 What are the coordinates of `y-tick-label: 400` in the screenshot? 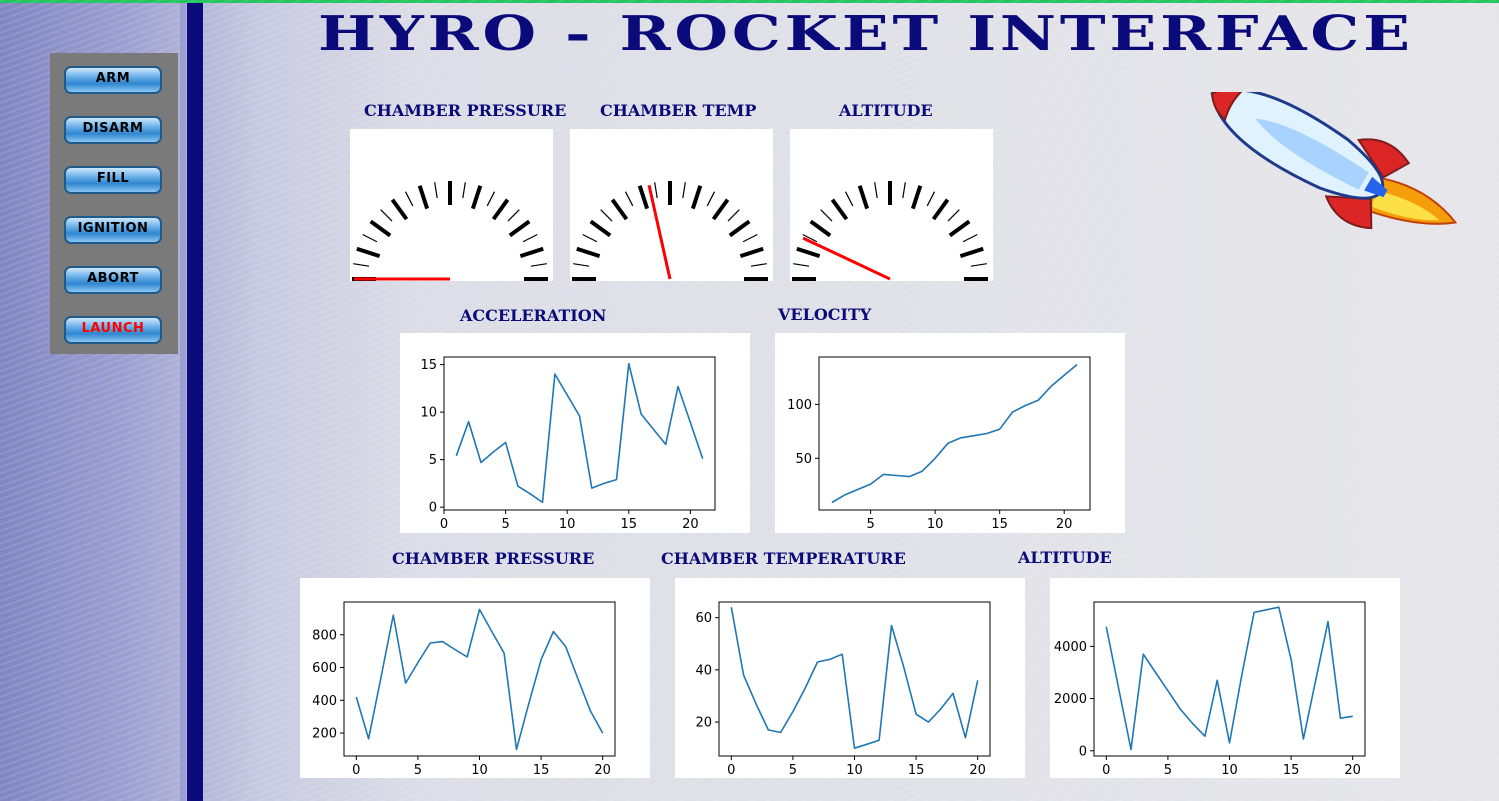 It's located at (324, 701).